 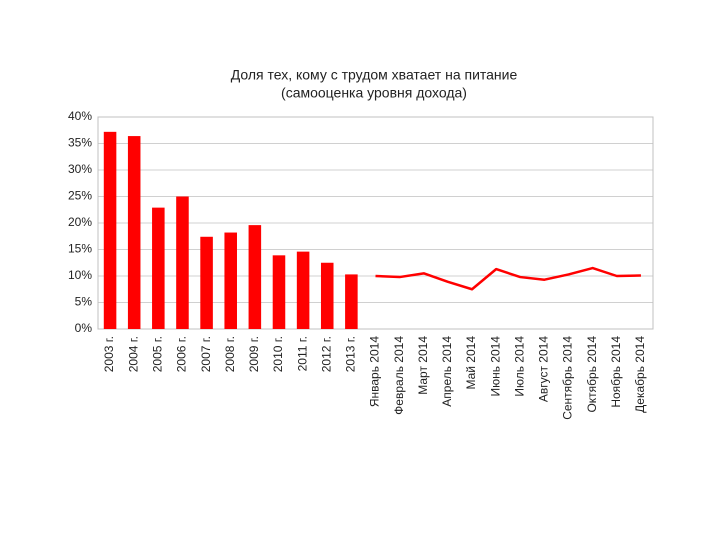 What do you see at coordinates (447, 371) in the screenshot?
I see `x-tick-label: Апрель 2014` at bounding box center [447, 371].